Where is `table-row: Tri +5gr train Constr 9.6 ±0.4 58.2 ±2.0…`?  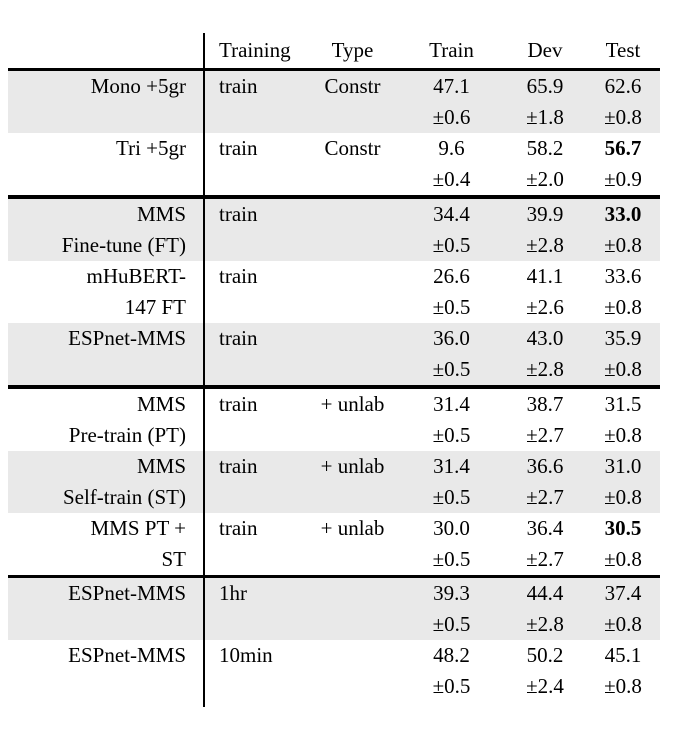
table-row: Tri +5gr train Constr 9.6 ±0.4 58.2 ±2.0… is located at coordinates (334, 164).